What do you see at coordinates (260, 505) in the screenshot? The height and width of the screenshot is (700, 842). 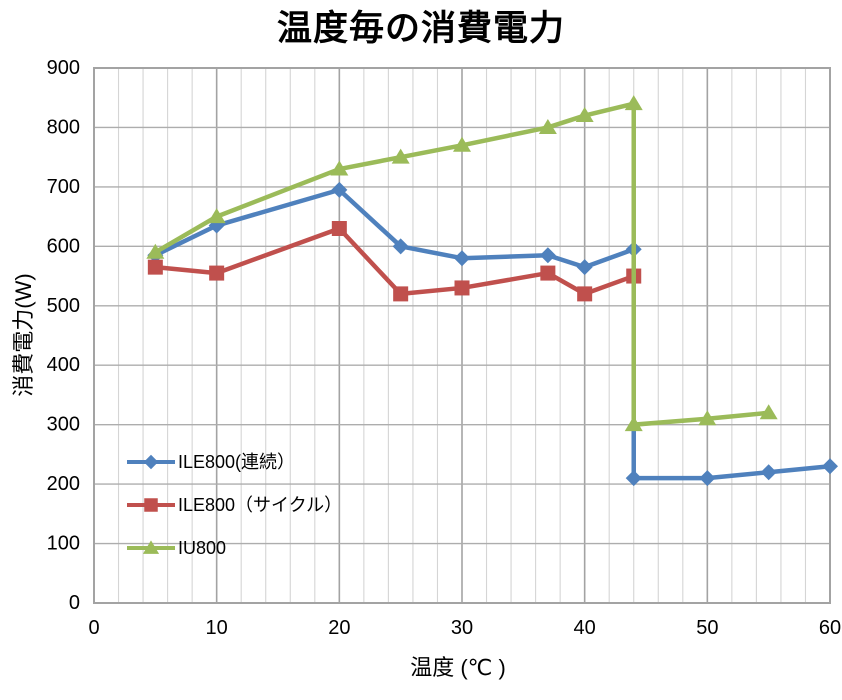 I see `legend-label: ILE800（サイクル）` at bounding box center [260, 505].